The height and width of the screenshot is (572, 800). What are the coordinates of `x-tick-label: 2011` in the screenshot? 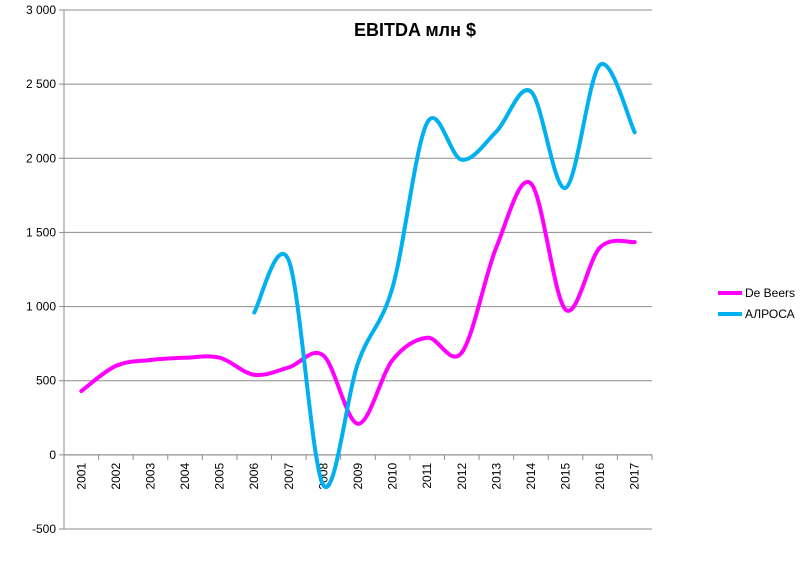 It's located at (427, 476).